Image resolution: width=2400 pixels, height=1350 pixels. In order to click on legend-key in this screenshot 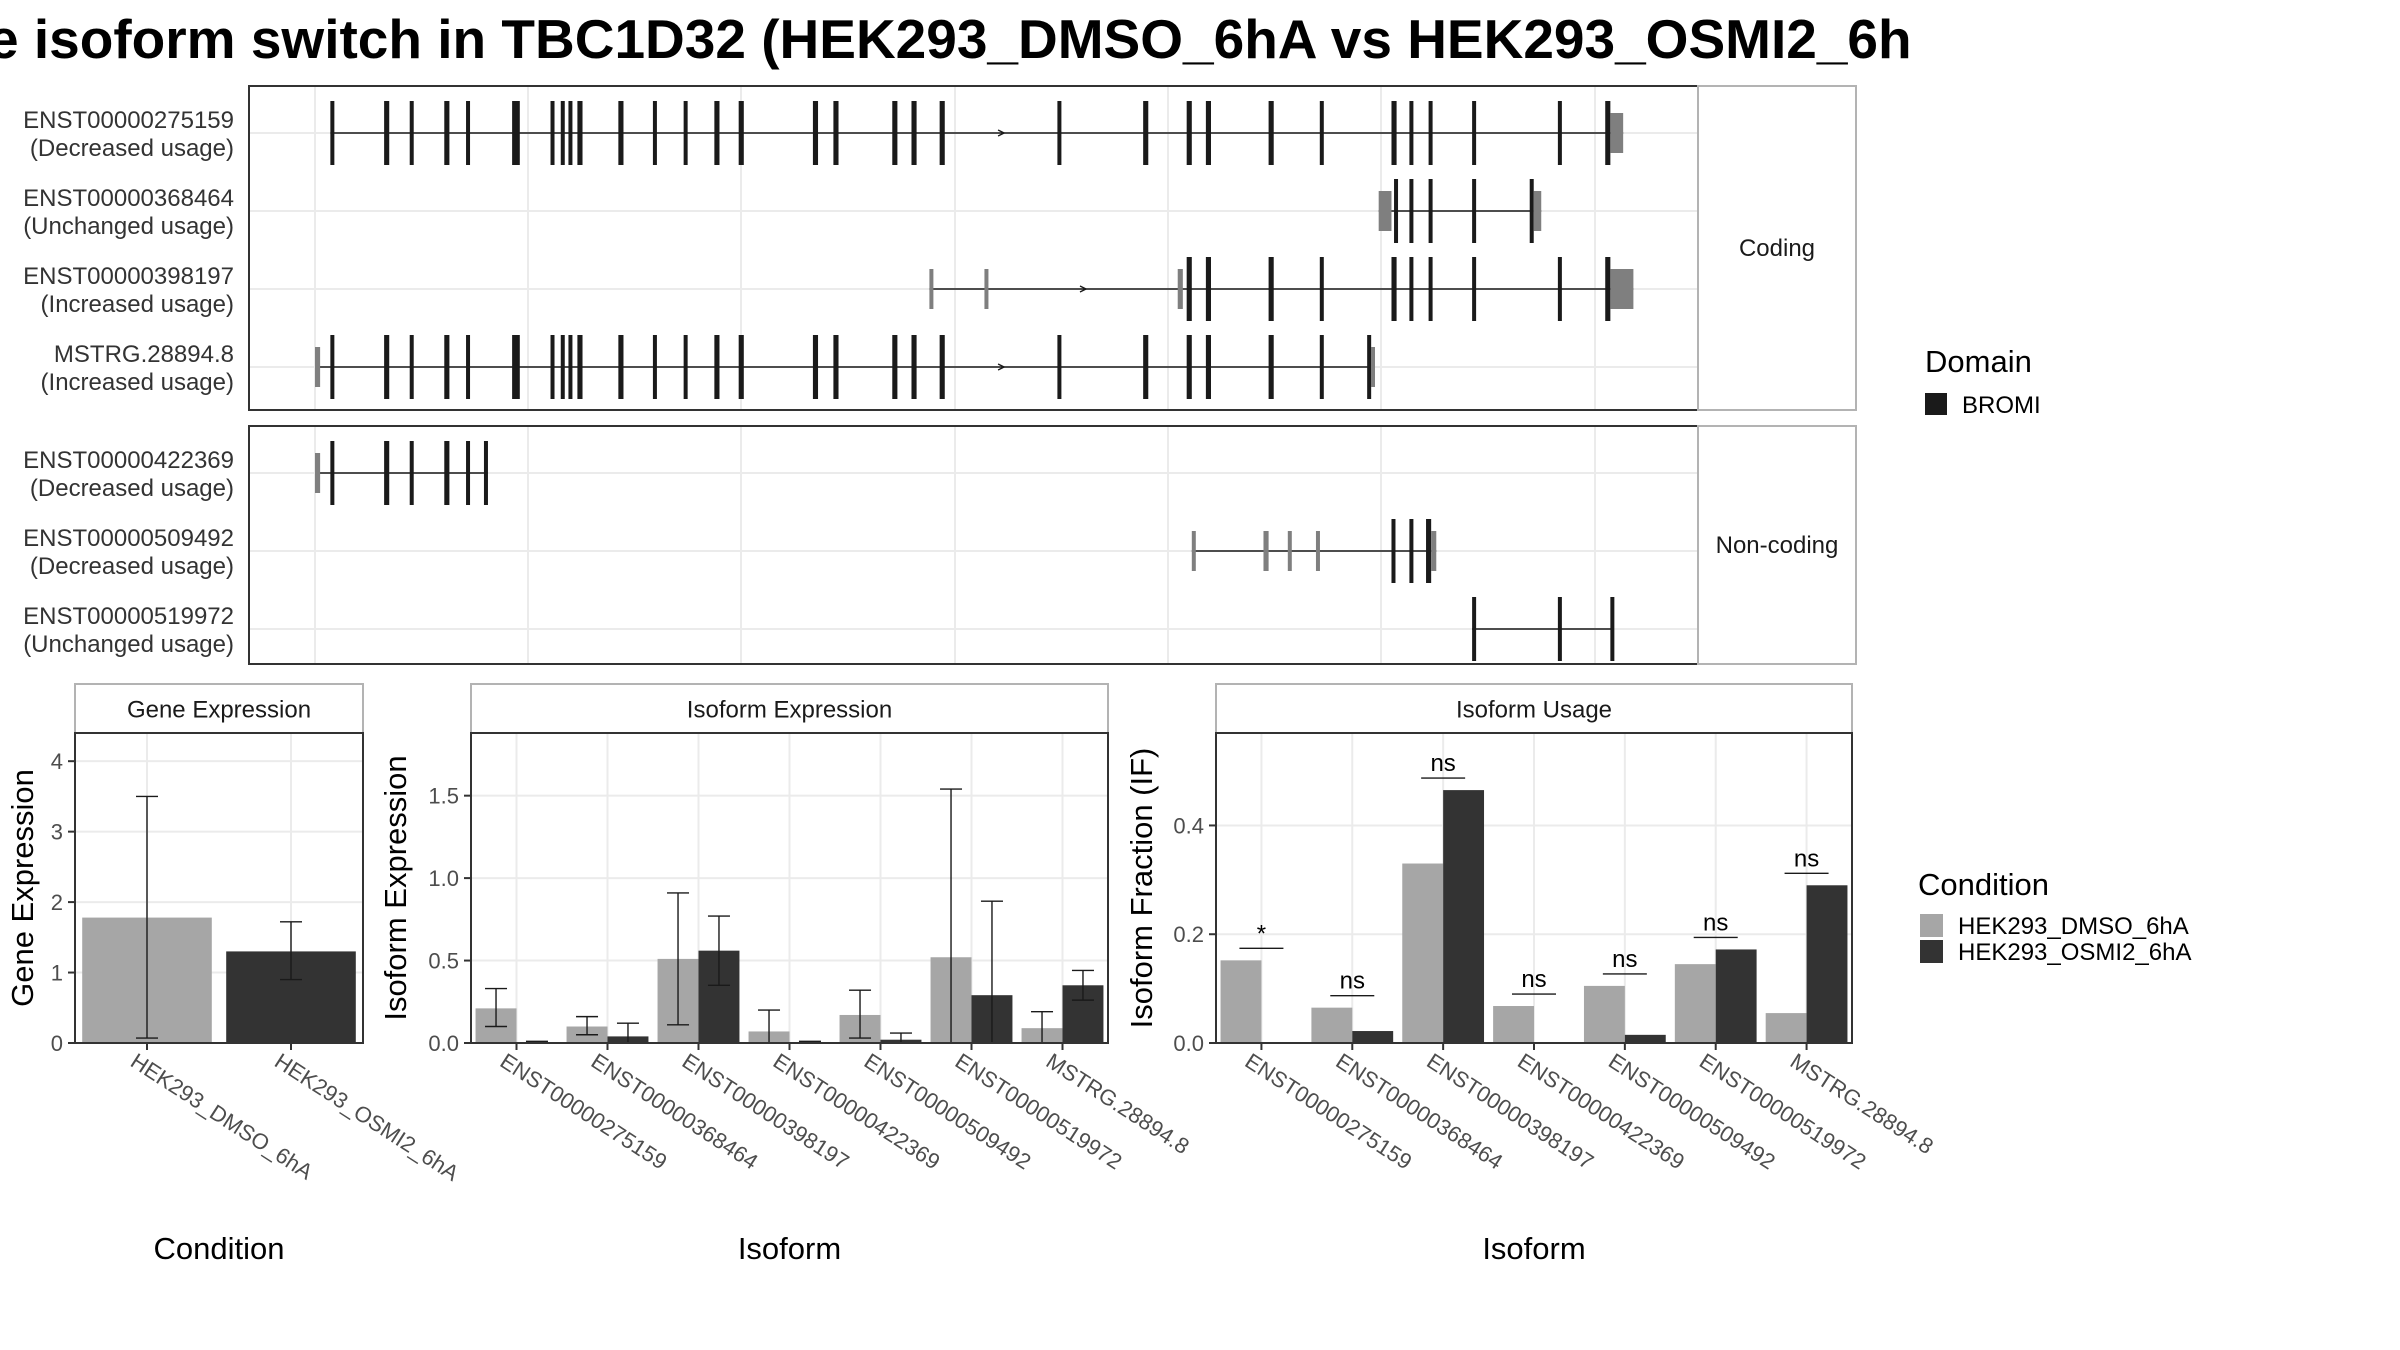, I will do `click(1936, 404)`.